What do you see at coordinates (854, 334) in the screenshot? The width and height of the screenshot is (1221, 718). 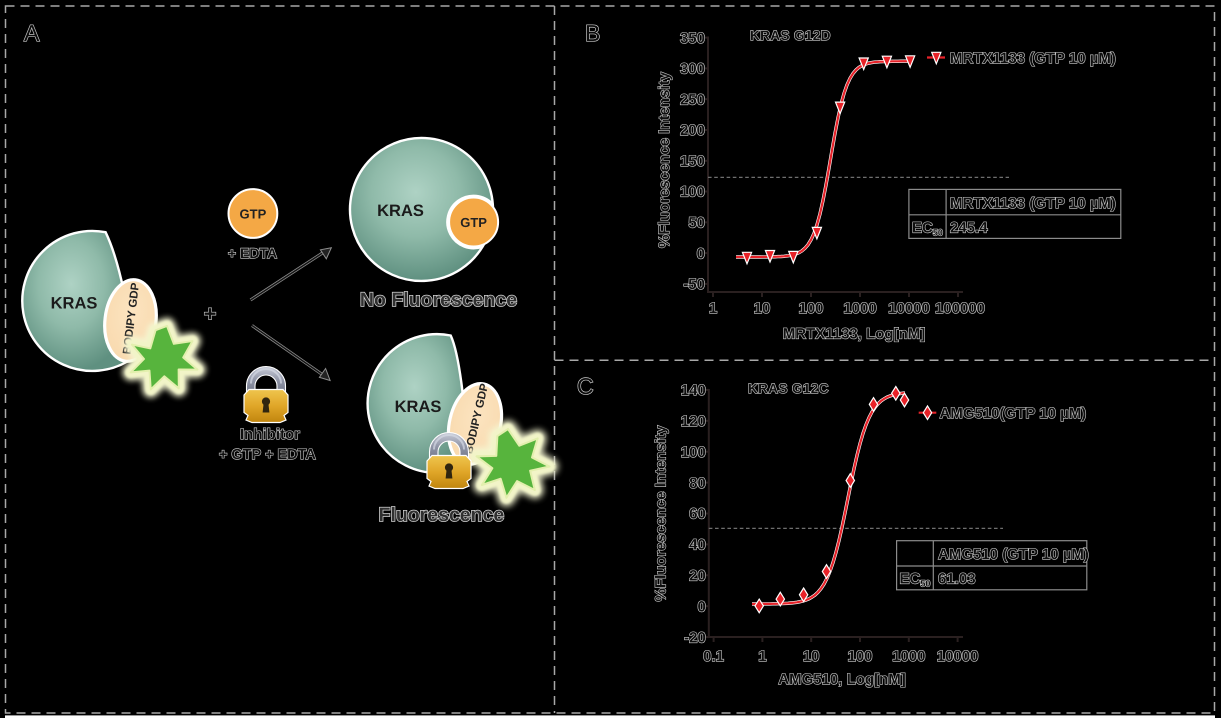 I see `svg-text: MRTX1133, Log[nM]` at bounding box center [854, 334].